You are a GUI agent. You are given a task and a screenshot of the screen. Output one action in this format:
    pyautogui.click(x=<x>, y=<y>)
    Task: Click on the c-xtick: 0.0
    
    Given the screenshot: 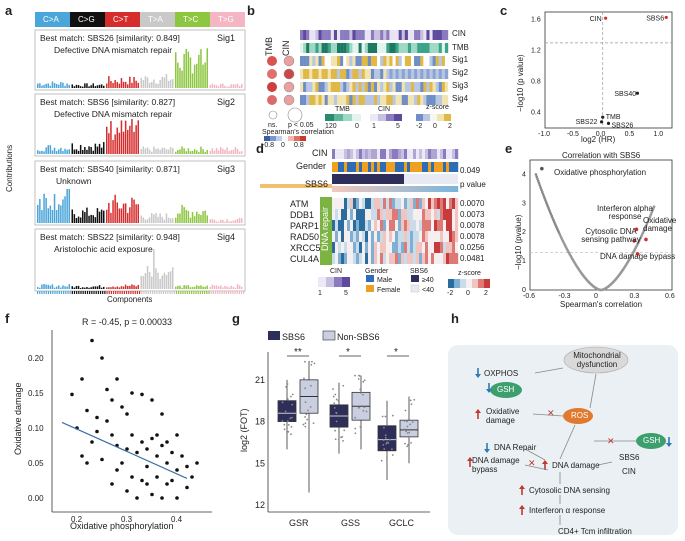 What is the action you would take?
    pyautogui.click(x=601, y=134)
    